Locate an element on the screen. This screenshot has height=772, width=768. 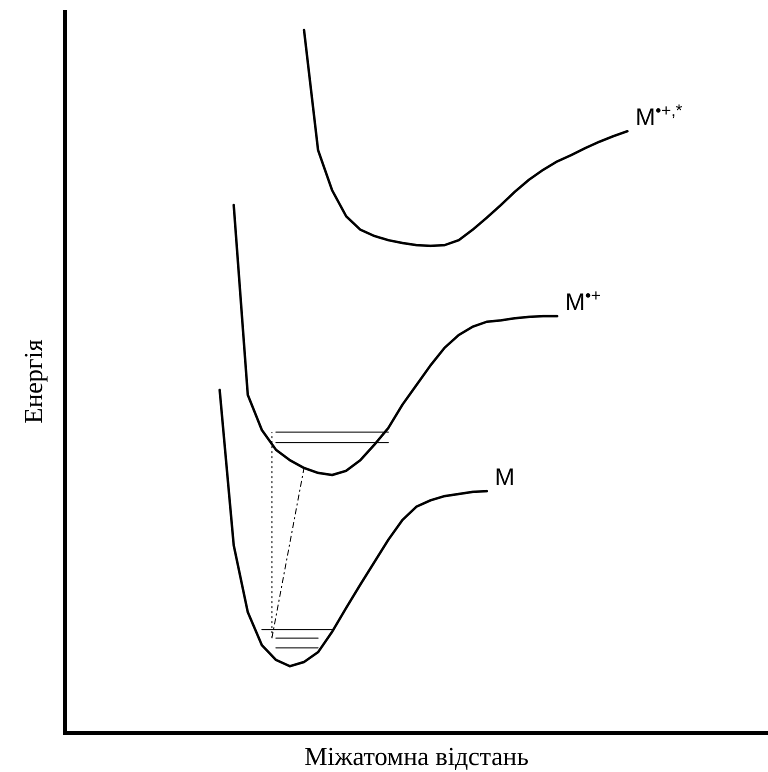
series-label: M$^{•+}$ is located at coordinates (583, 301).